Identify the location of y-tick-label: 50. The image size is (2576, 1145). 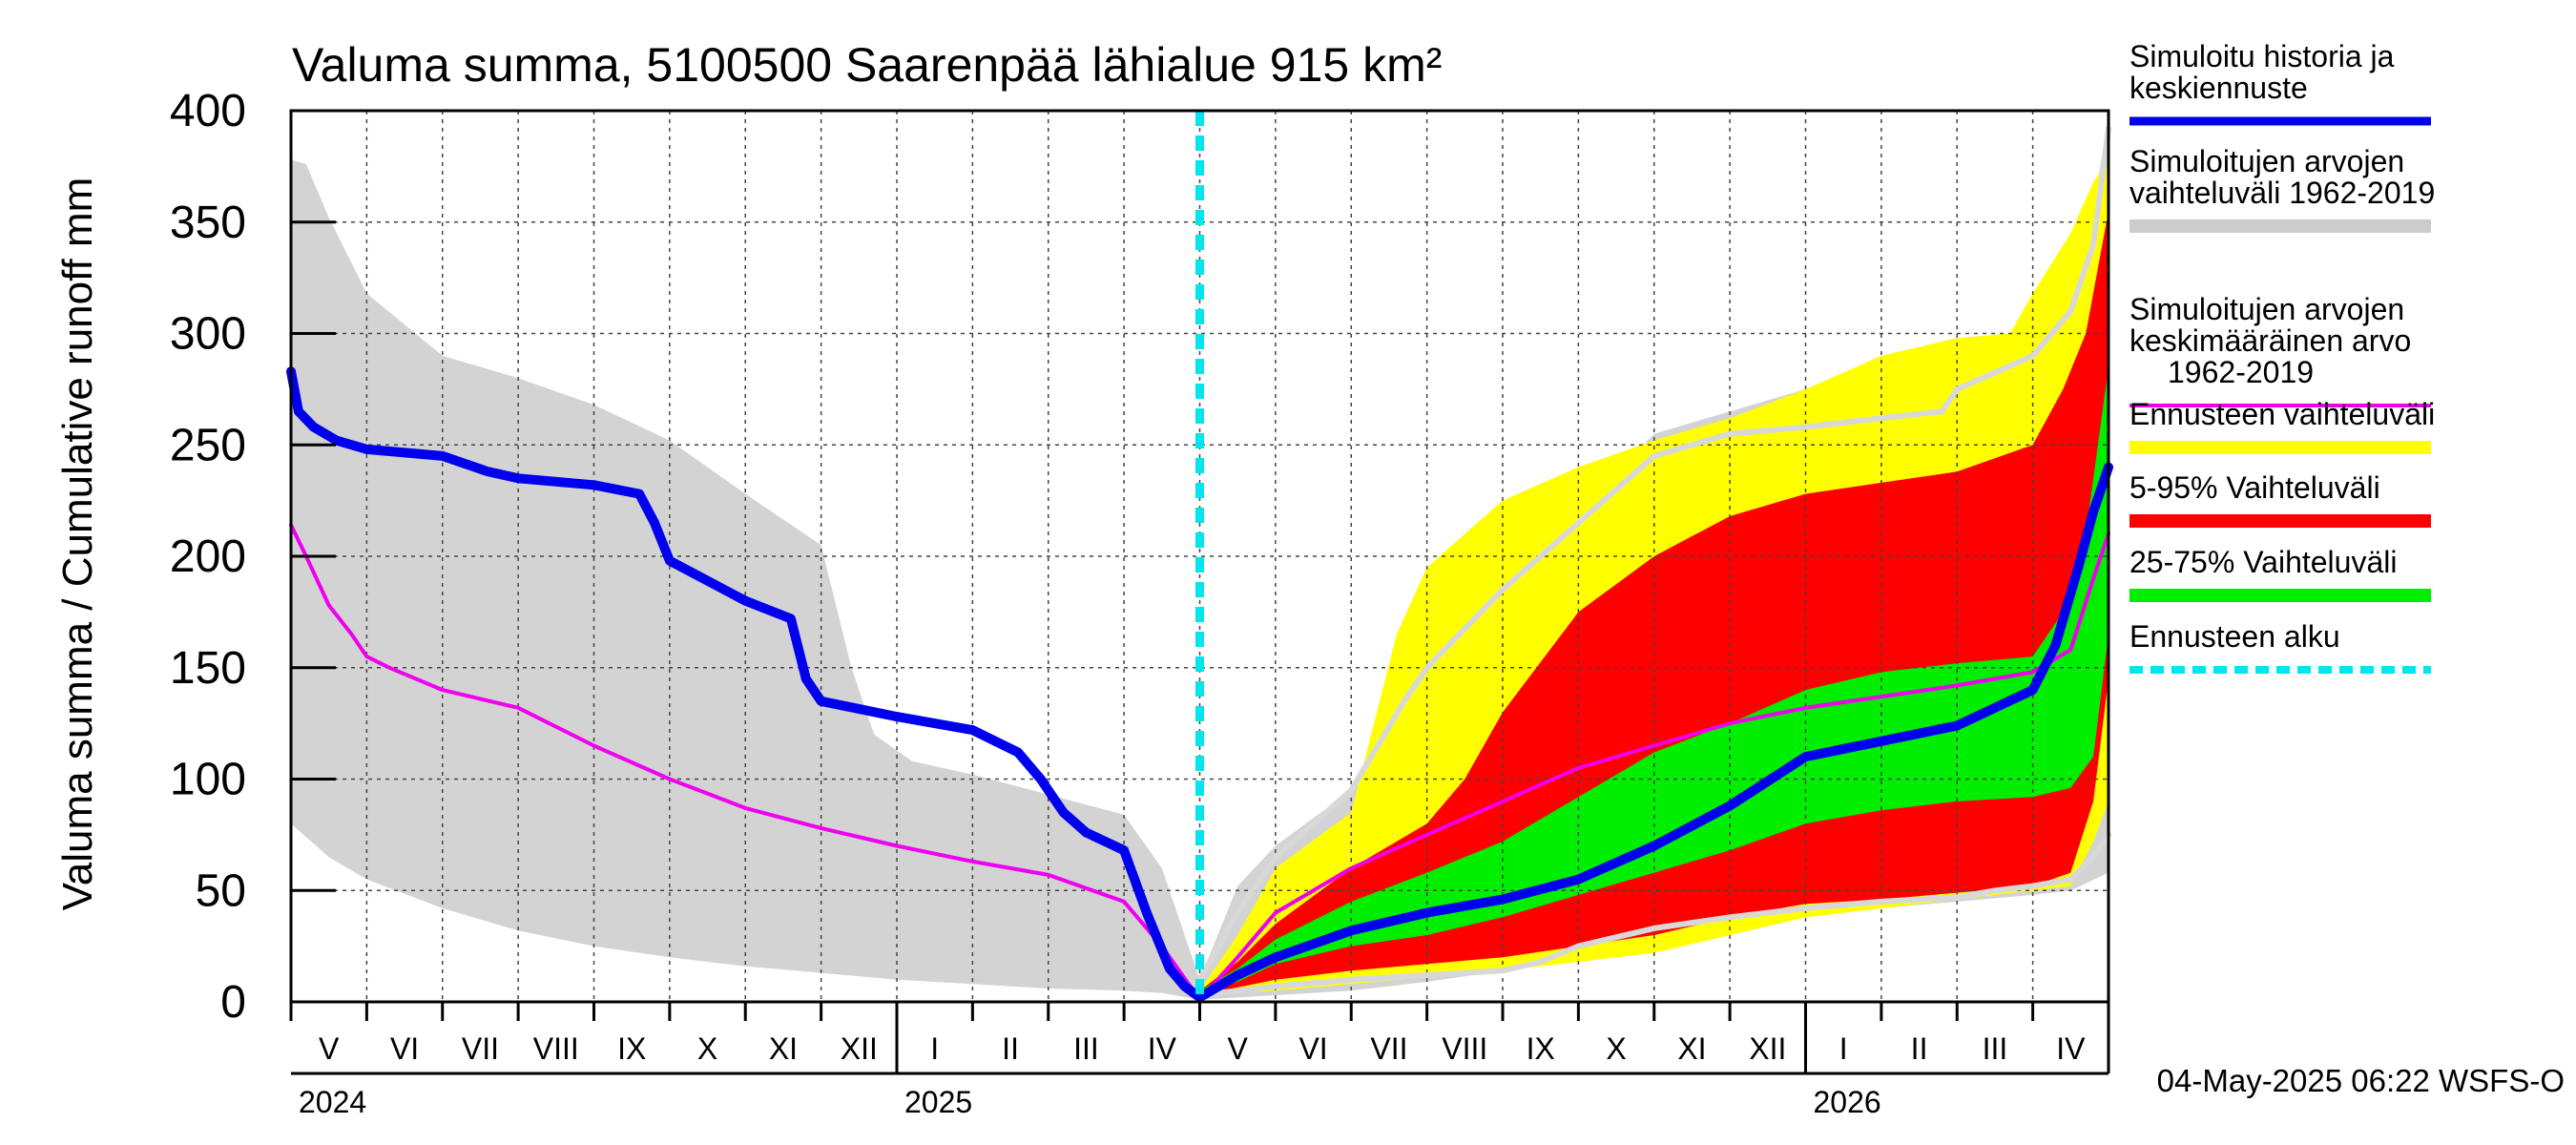
(221, 890).